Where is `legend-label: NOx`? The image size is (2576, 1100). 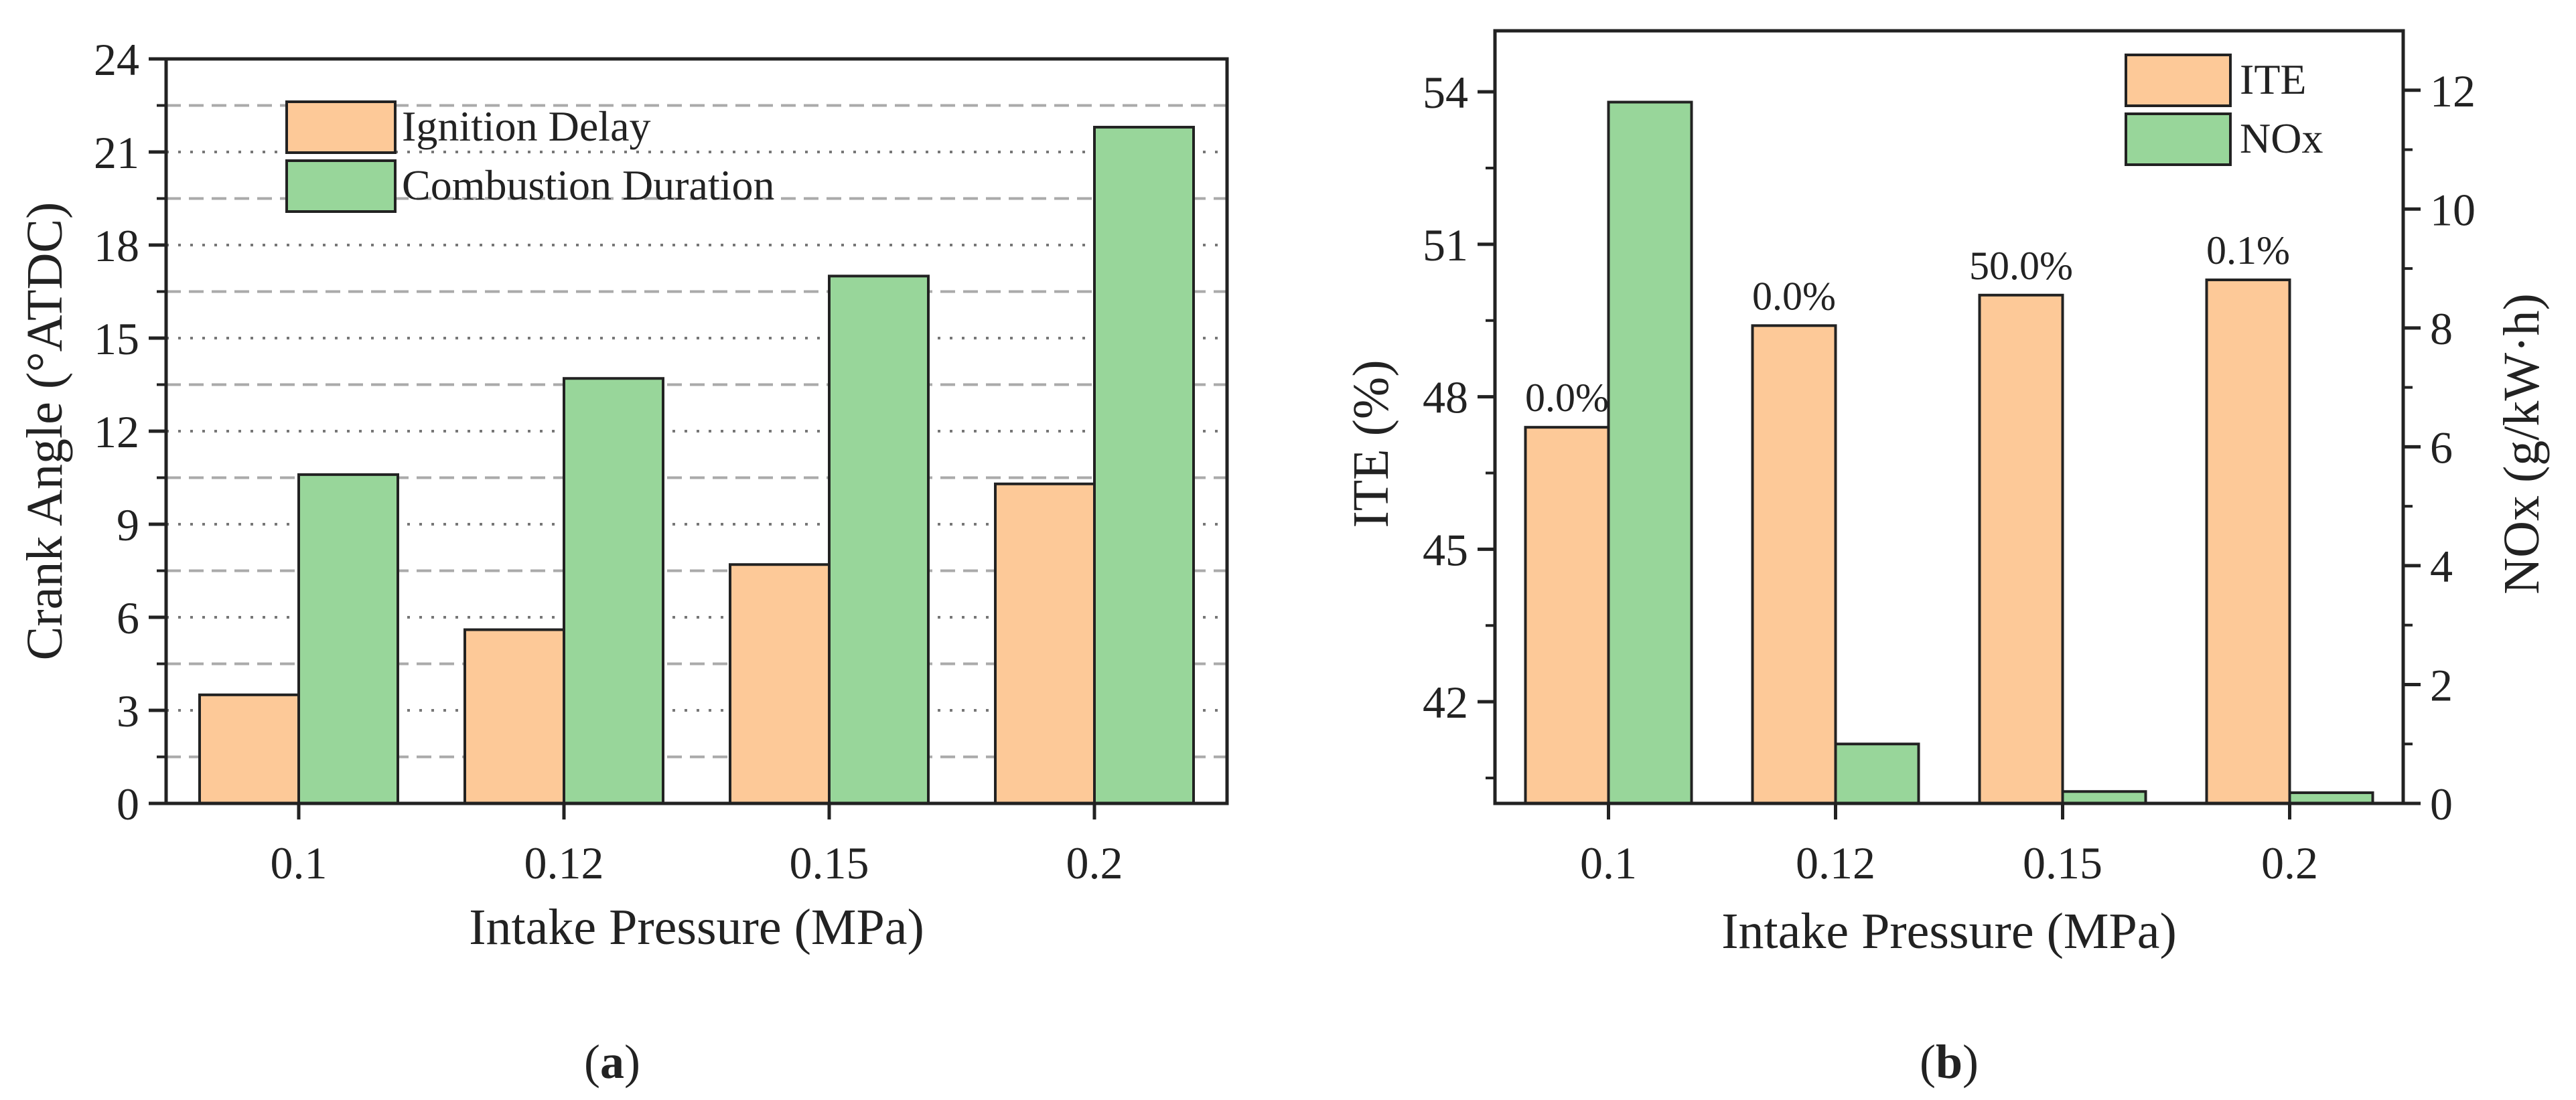 legend-label: NOx is located at coordinates (2281, 138).